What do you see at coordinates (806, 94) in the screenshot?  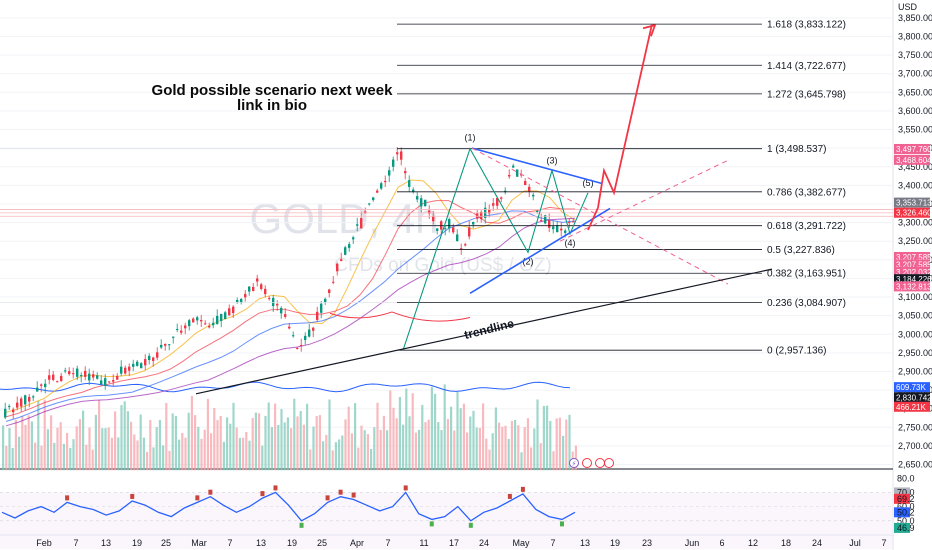 I see `fib-level-label: 1.272 (3,645.798)` at bounding box center [806, 94].